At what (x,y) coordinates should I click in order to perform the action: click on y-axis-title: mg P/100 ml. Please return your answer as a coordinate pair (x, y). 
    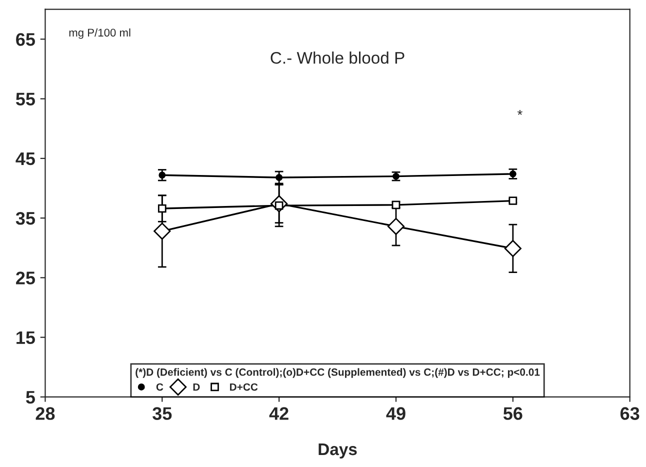
    Looking at the image, I should click on (99, 33).